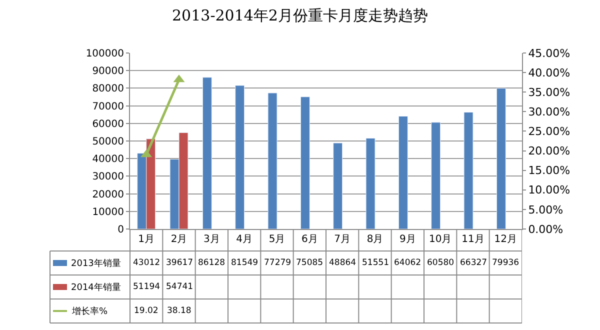  Describe the element at coordinates (440, 239) in the screenshot. I see `x-tick-label: 10月` at that location.